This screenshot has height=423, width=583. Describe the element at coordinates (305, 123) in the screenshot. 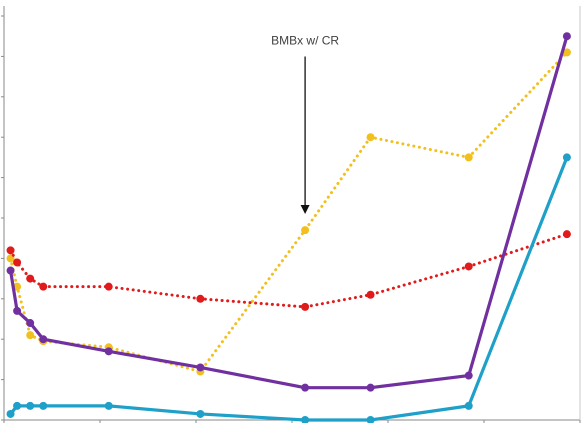

I see `annotation-layer: BMBx w/ CR` at that location.